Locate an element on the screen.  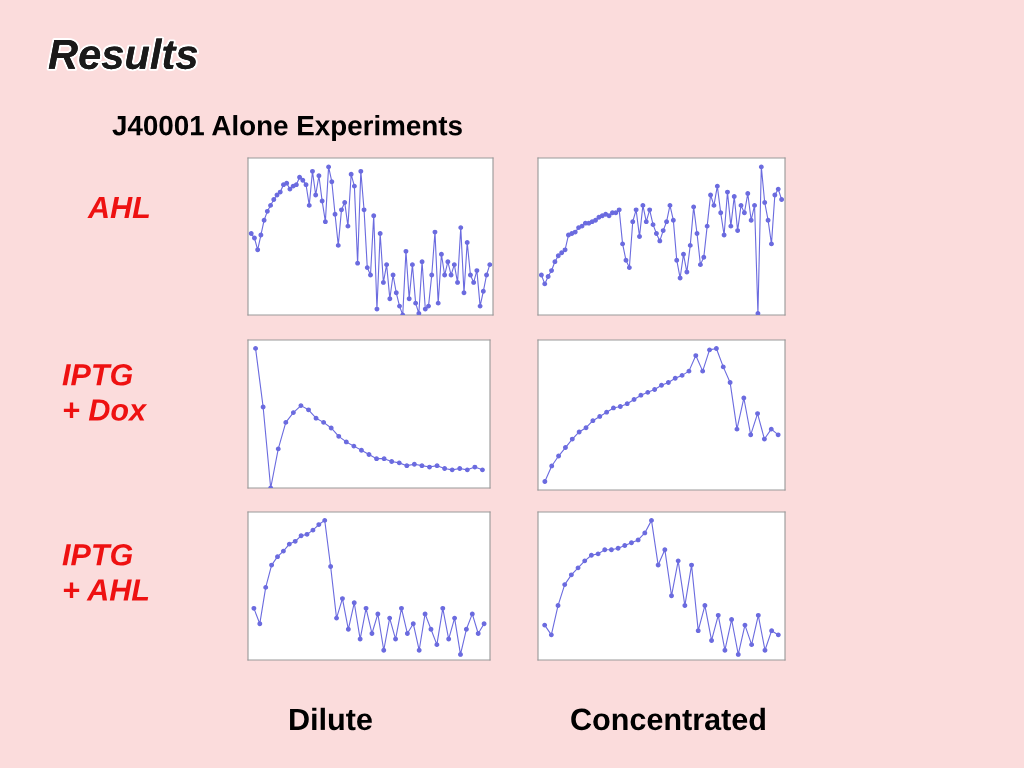
text: IPTG + AHL is located at coordinates (105, 572).